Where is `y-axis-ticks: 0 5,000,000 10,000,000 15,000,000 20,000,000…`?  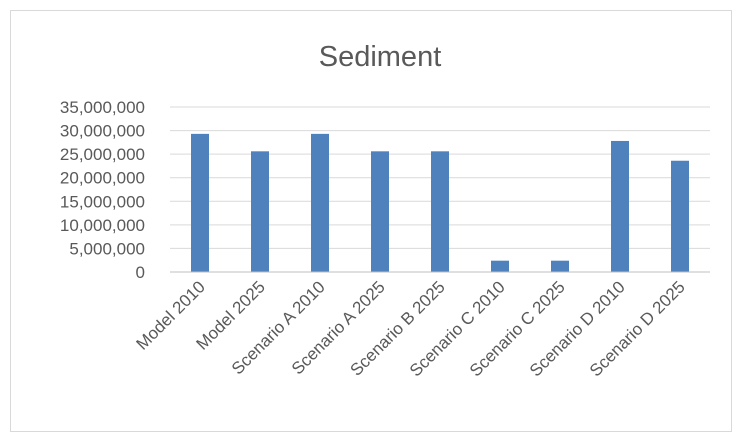 y-axis-ticks: 0 5,000,000 10,000,000 15,000,000 20,000,000… is located at coordinates (102, 190).